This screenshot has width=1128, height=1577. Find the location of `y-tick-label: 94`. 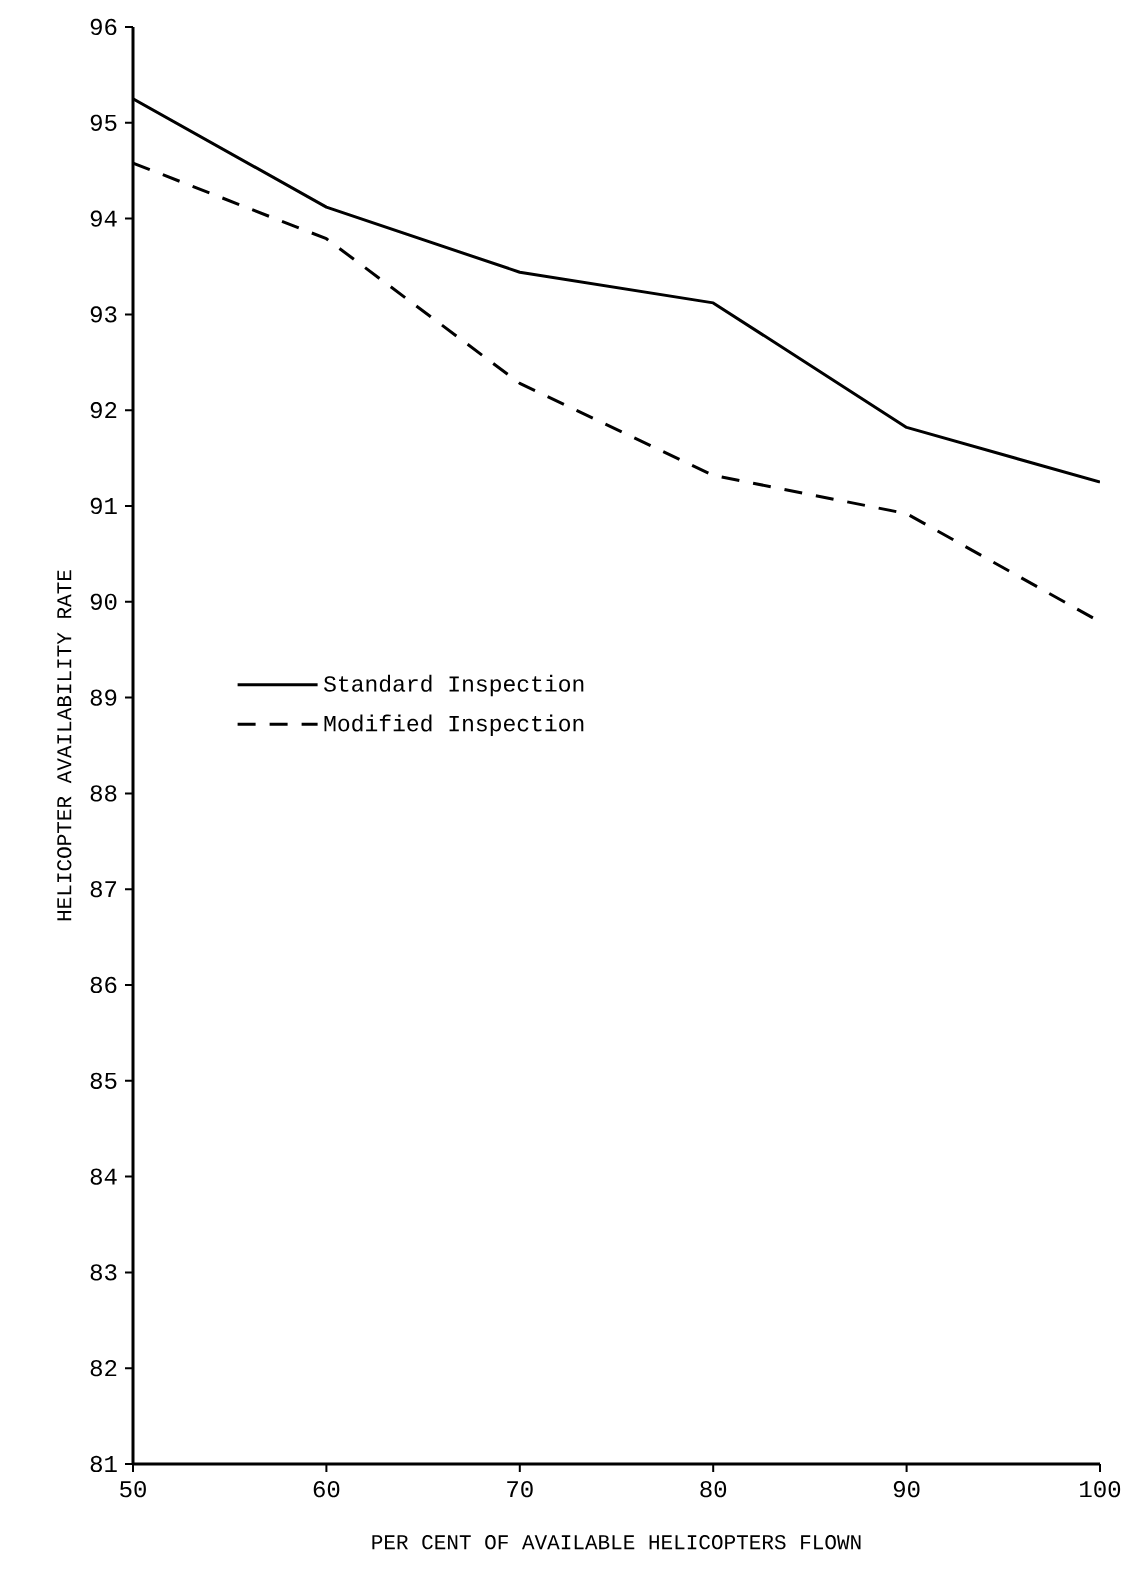

y-tick-label: 94 is located at coordinates (103, 218).